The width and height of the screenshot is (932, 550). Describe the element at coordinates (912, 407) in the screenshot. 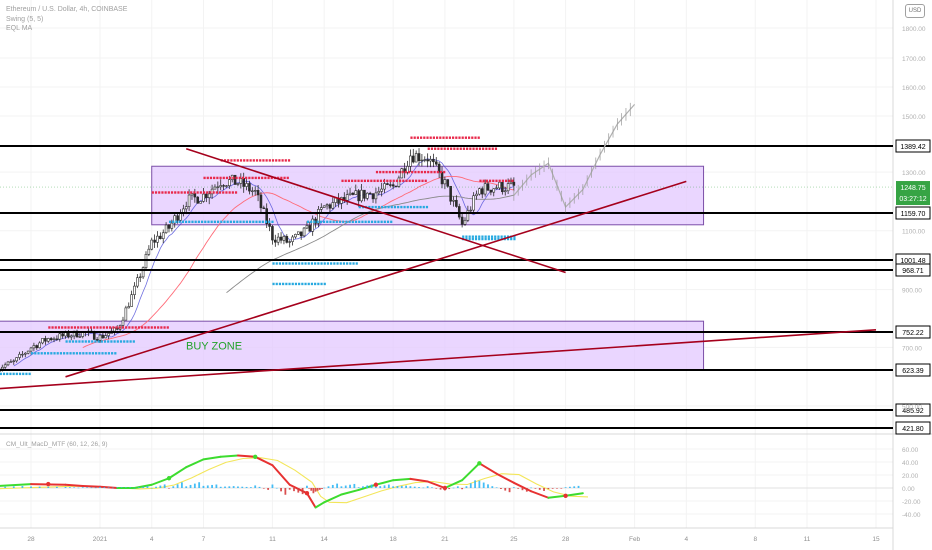

I see `price-tick-label: 500.00` at that location.